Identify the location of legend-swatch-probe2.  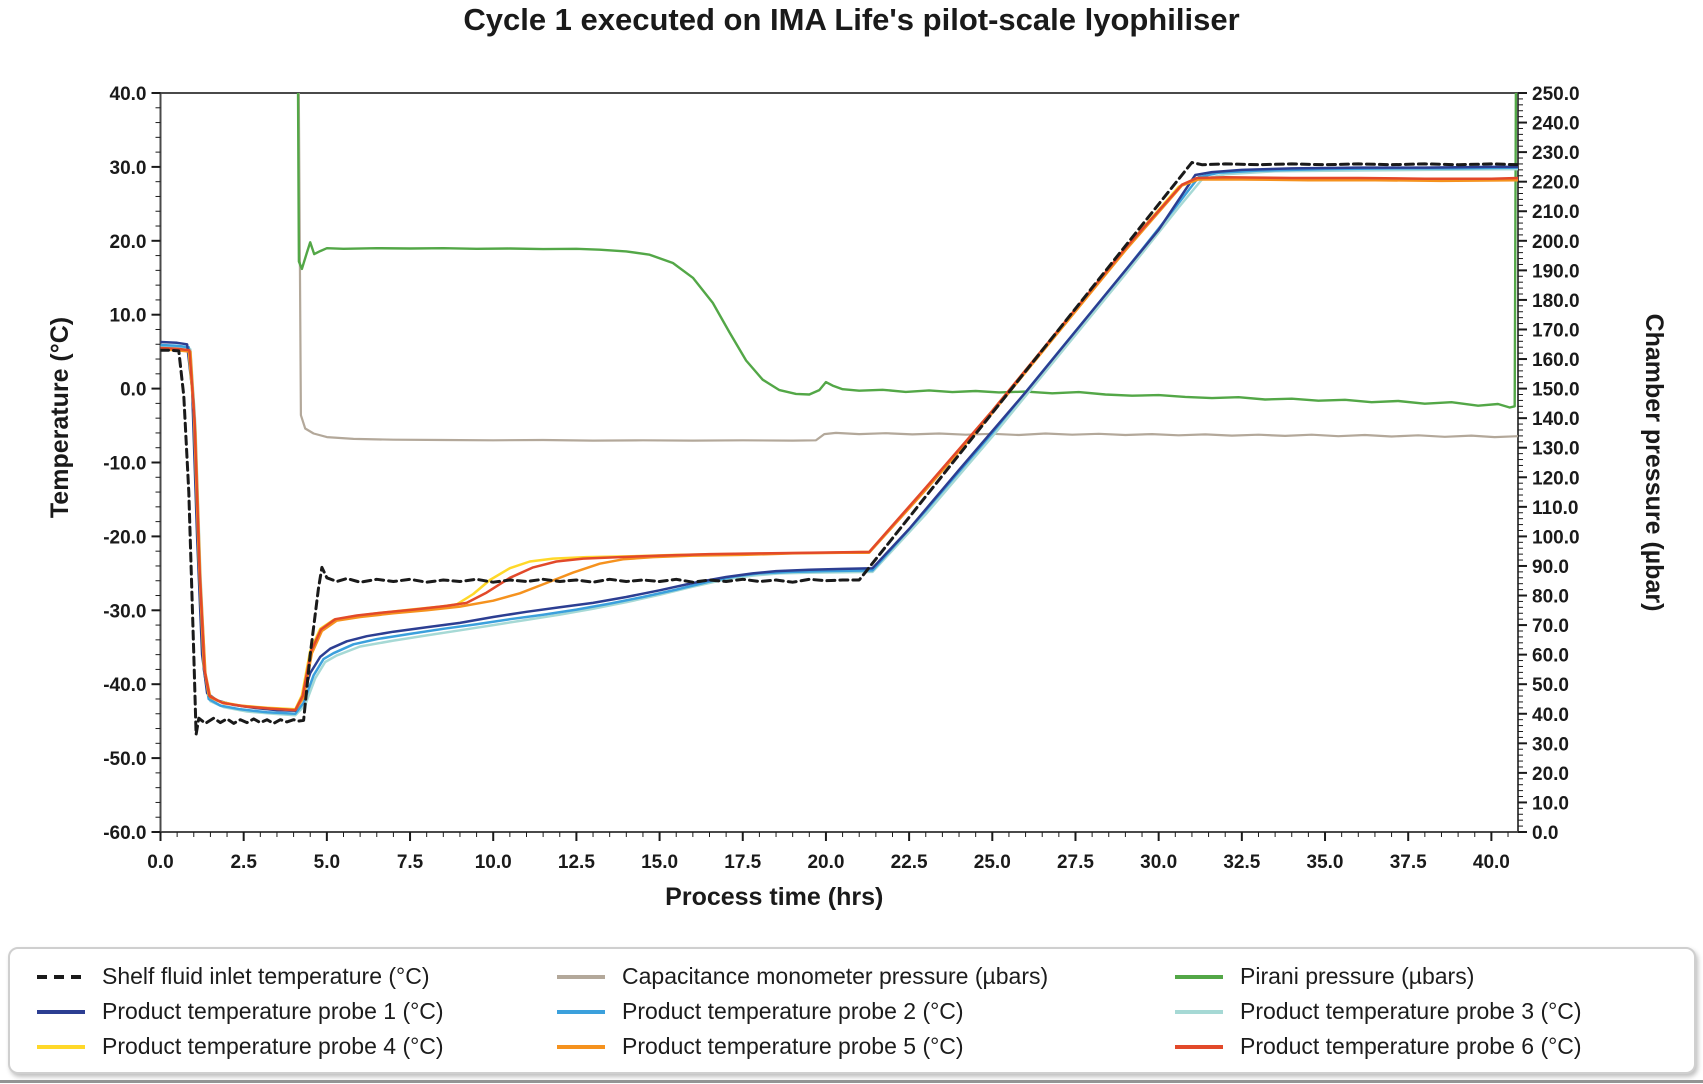
(581, 1011).